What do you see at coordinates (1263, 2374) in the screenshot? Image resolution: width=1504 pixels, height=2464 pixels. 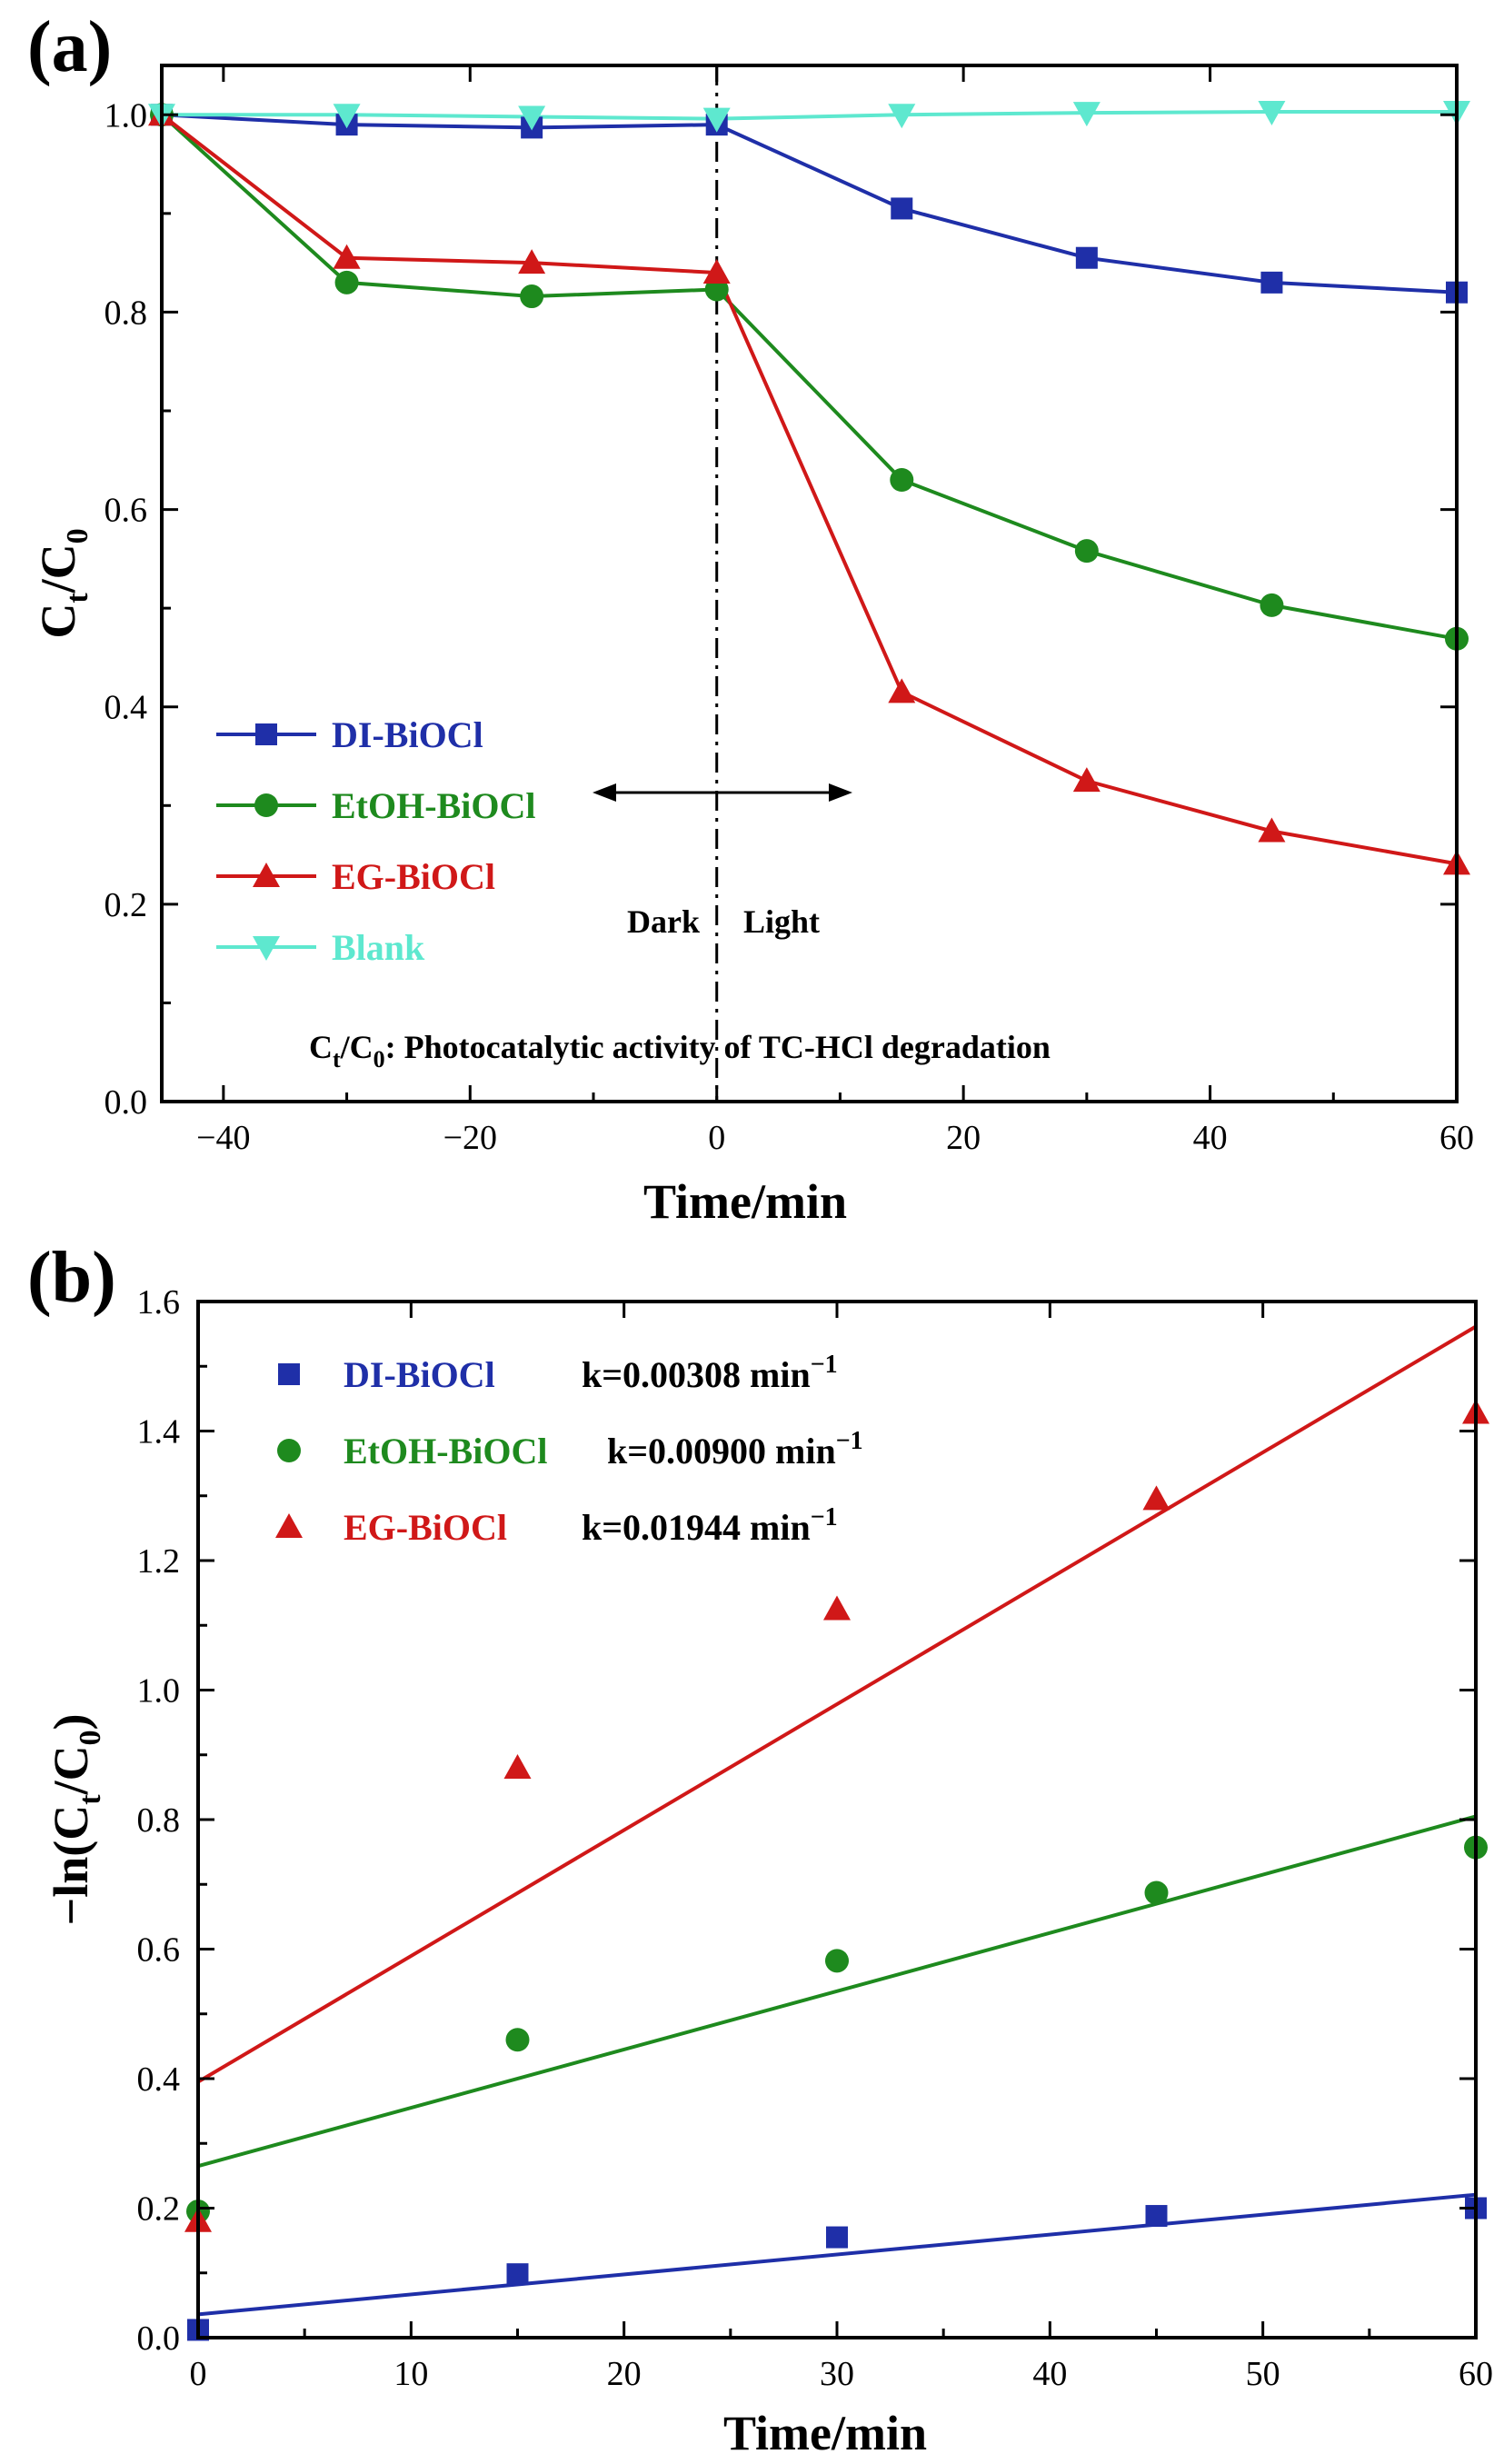 I see `x-tick-label: 50` at bounding box center [1263, 2374].